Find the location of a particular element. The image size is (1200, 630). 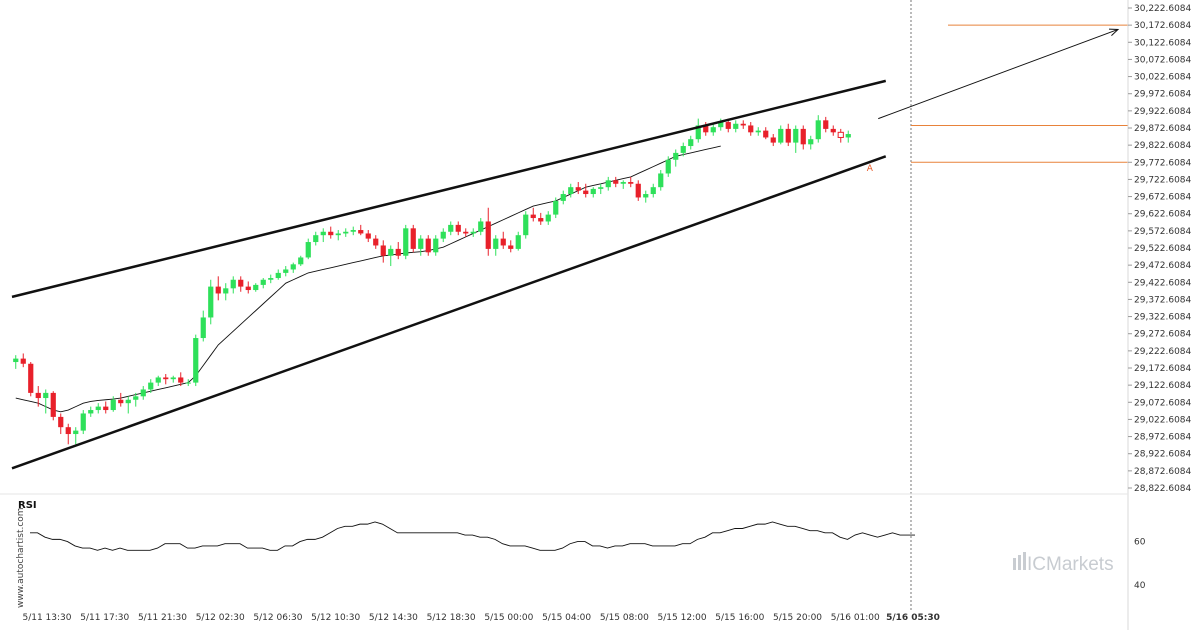

price-tick-label: 29,322.6084 is located at coordinates (1163, 318).